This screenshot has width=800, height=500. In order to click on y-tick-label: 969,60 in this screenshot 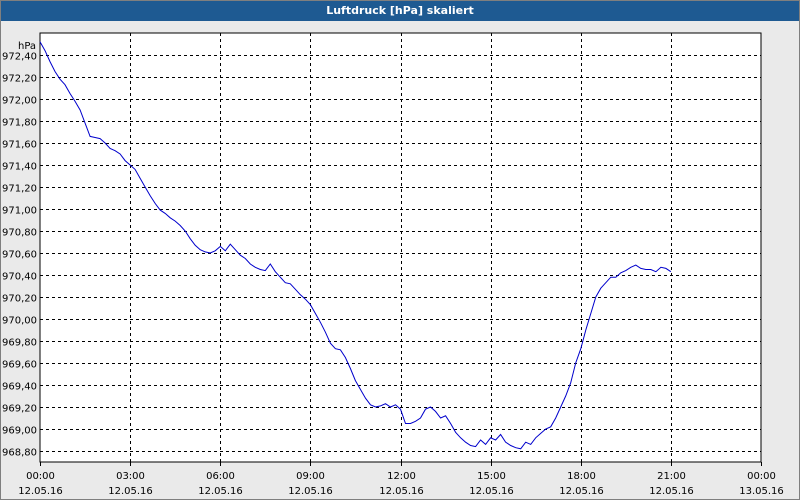, I will do `click(19, 365)`.